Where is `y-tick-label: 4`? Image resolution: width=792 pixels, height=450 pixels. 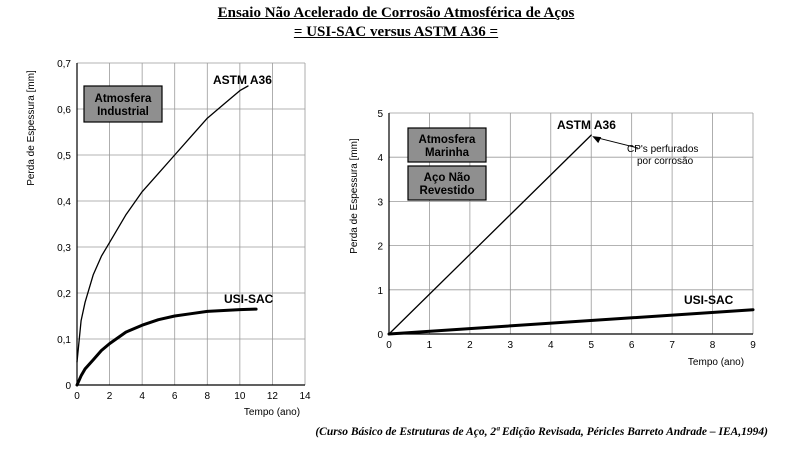
y-tick-label: 4 is located at coordinates (380, 158).